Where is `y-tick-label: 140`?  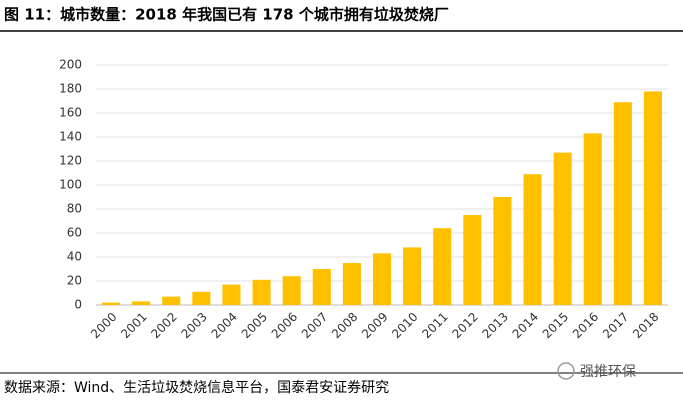 y-tick-label: 140 is located at coordinates (70, 137).